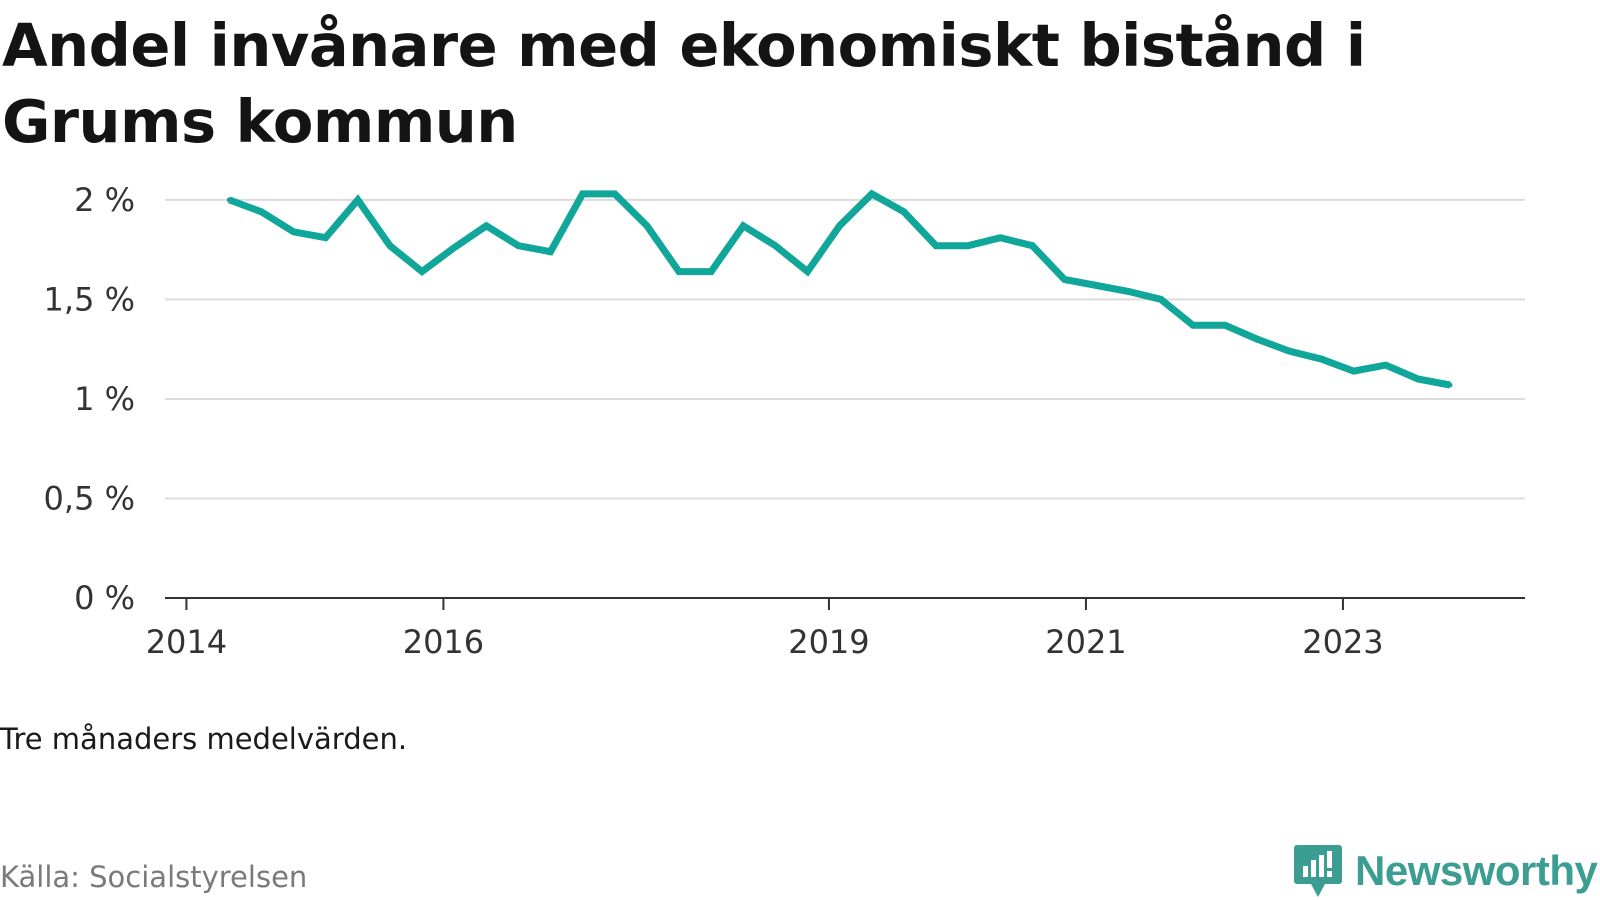 The image size is (1600, 900). I want to click on y-tick-label: 1 %, so click(104, 399).